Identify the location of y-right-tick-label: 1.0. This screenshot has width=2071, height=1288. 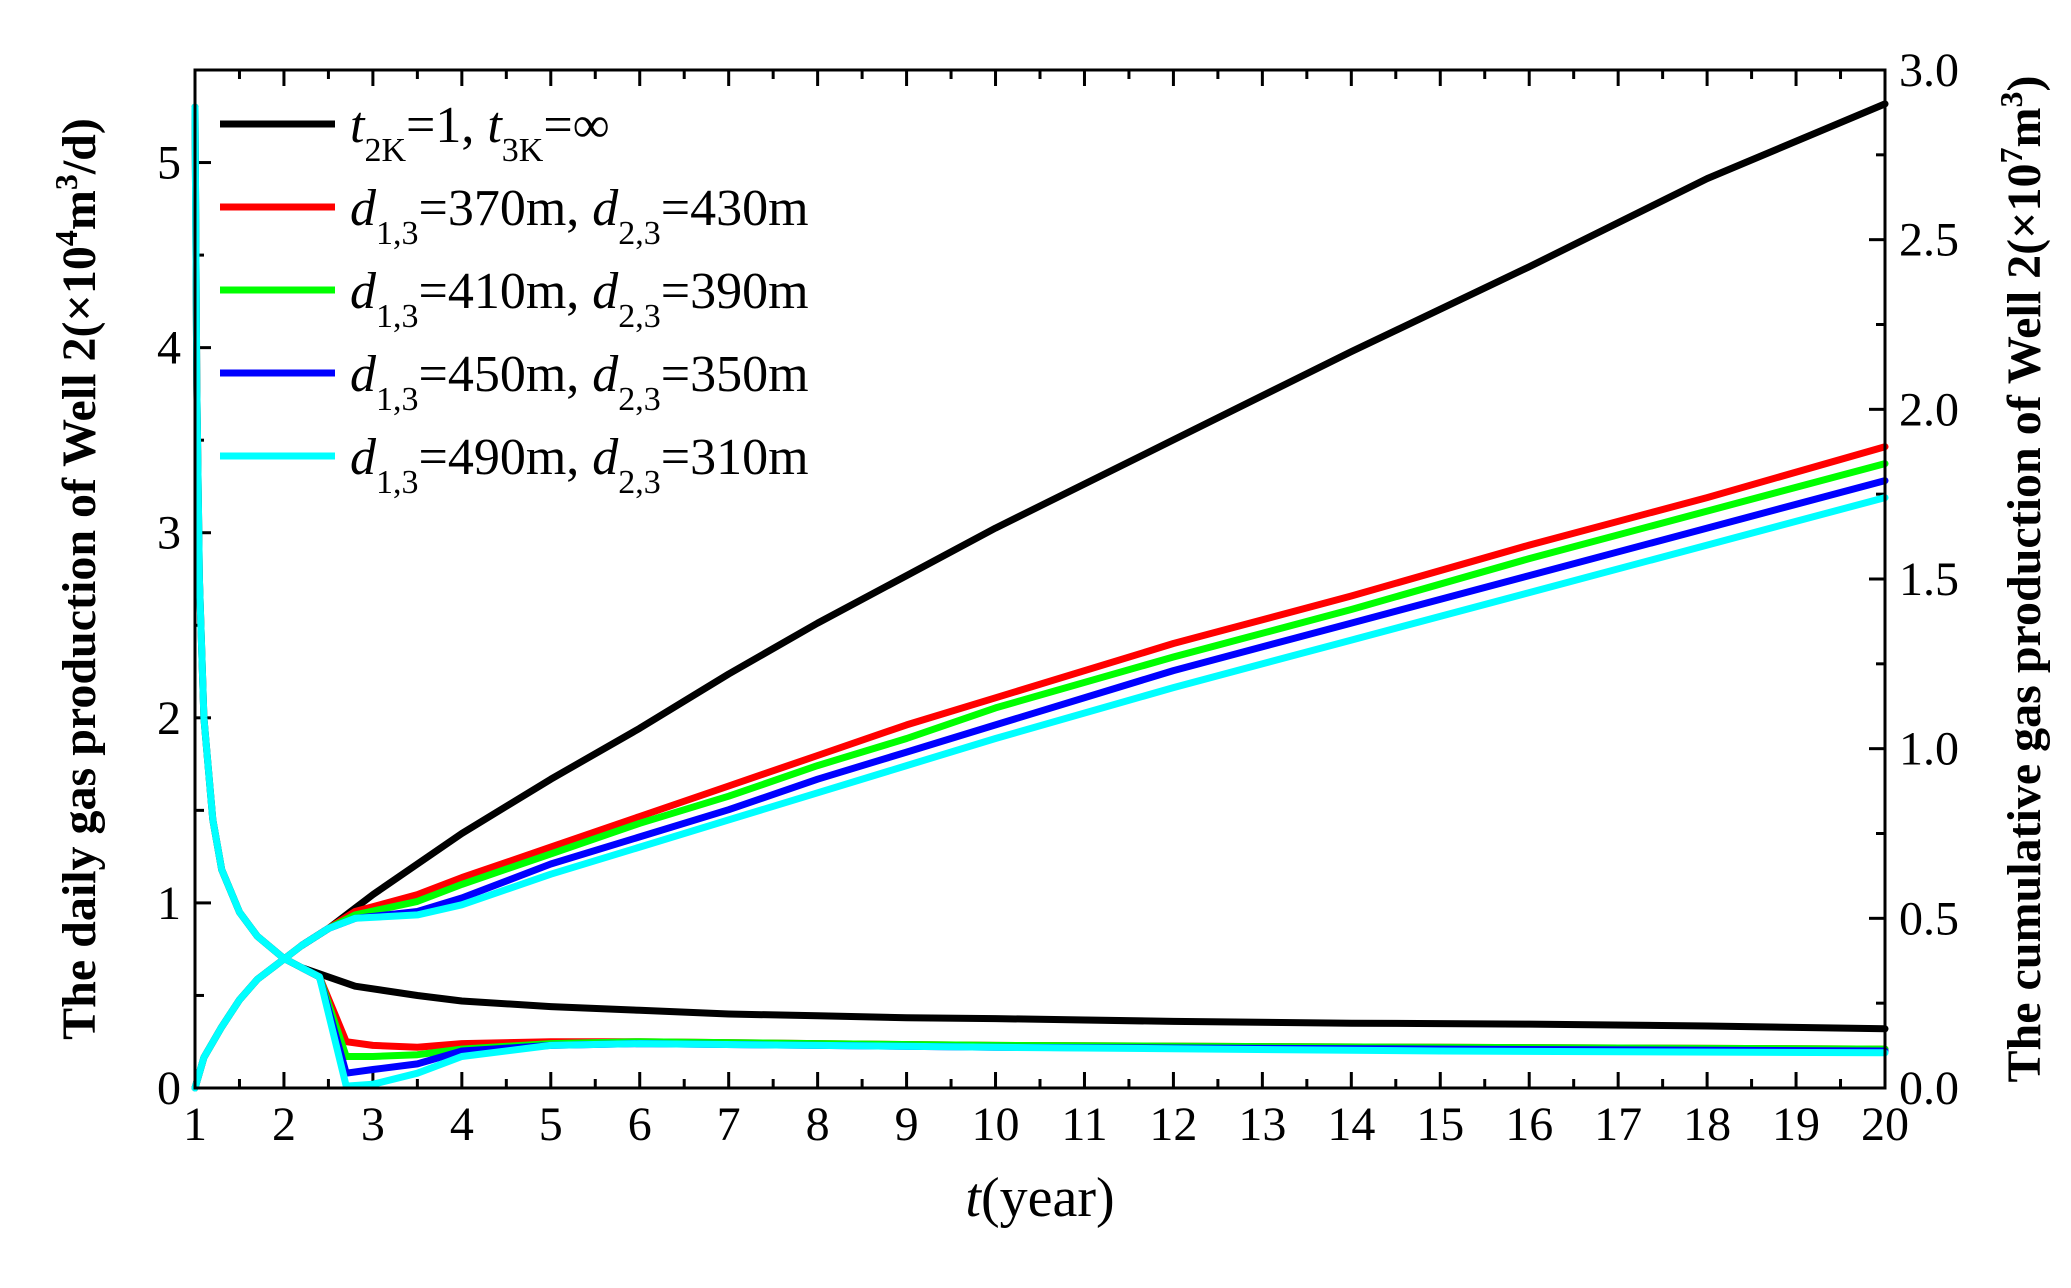
(1929, 749).